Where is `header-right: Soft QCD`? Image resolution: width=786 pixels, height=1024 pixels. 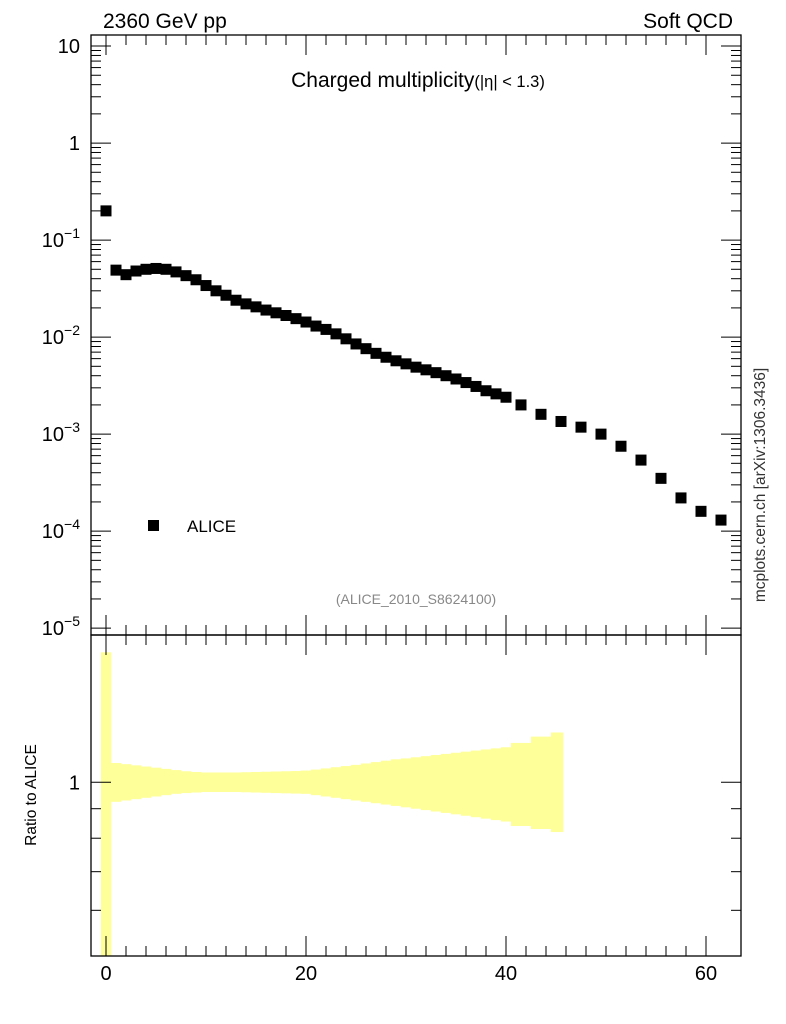 header-right: Soft QCD is located at coordinates (688, 21).